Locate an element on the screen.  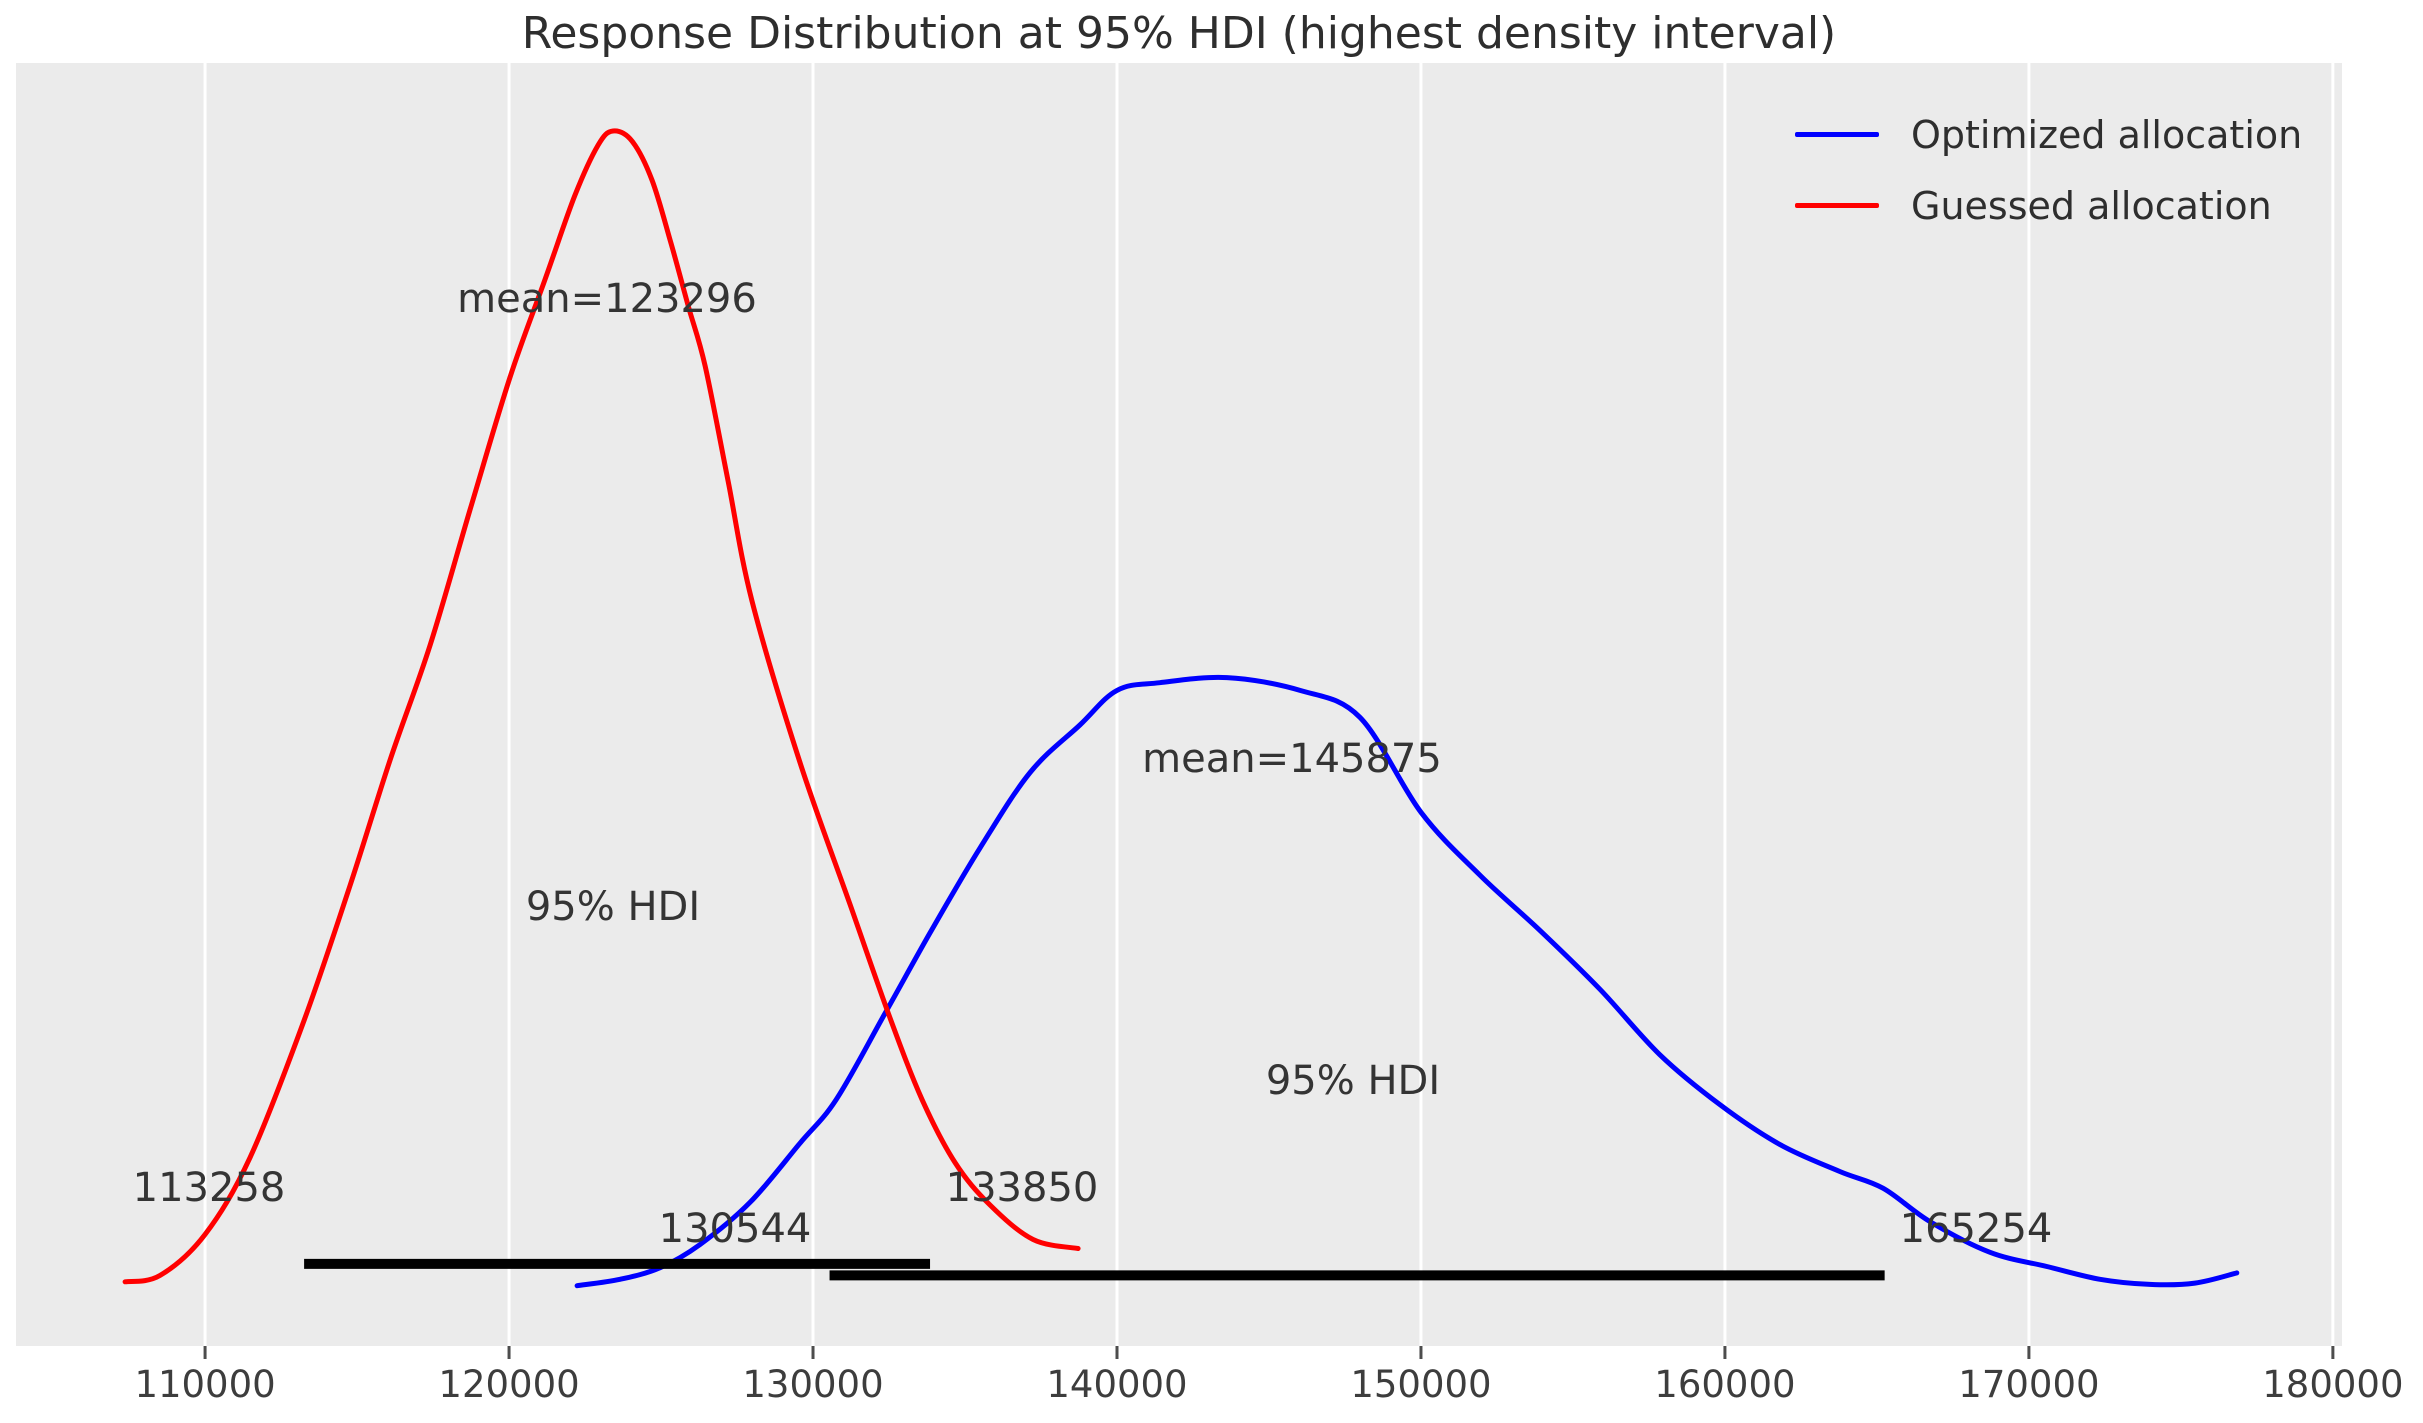
x-tick-label-130000: 130000 is located at coordinates (813, 1384).